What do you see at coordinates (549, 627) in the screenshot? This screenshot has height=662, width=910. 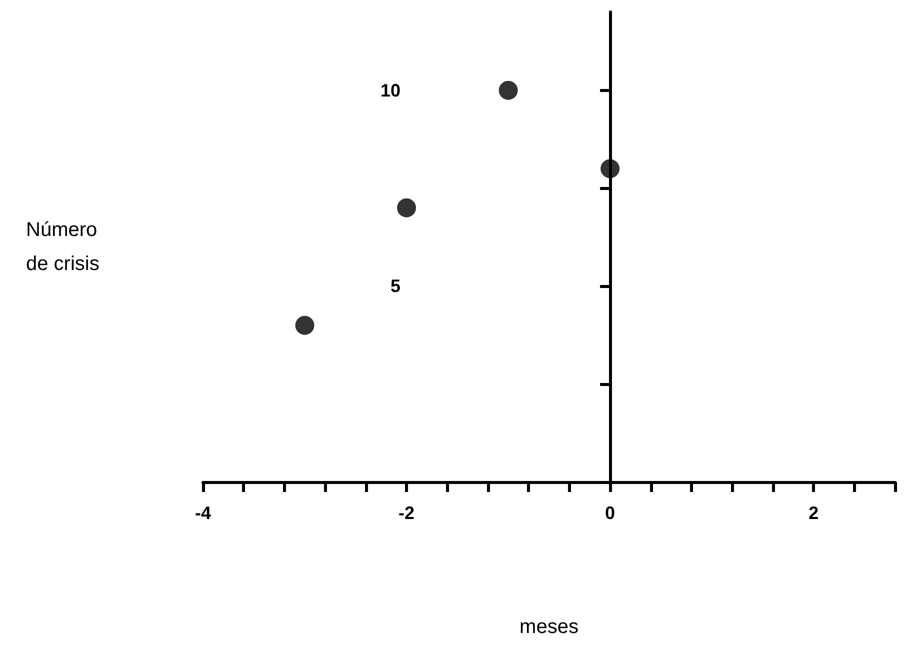 I see `x-axis-title: meses` at bounding box center [549, 627].